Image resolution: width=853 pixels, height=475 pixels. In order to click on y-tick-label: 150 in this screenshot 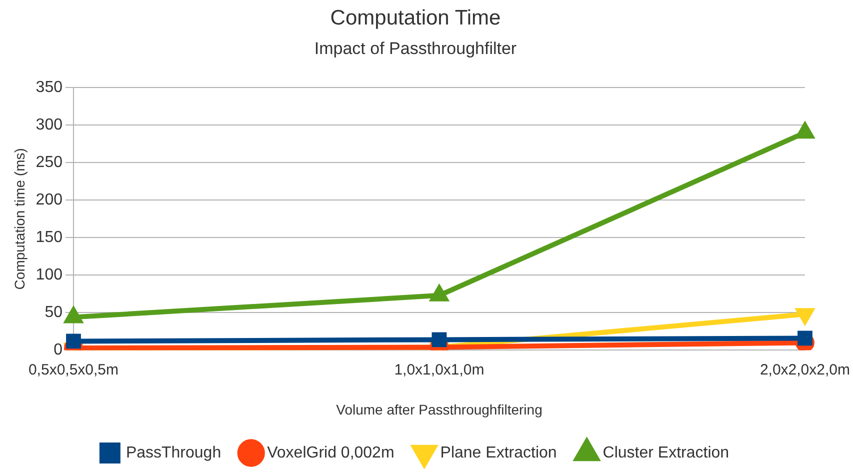, I will do `click(49, 237)`.